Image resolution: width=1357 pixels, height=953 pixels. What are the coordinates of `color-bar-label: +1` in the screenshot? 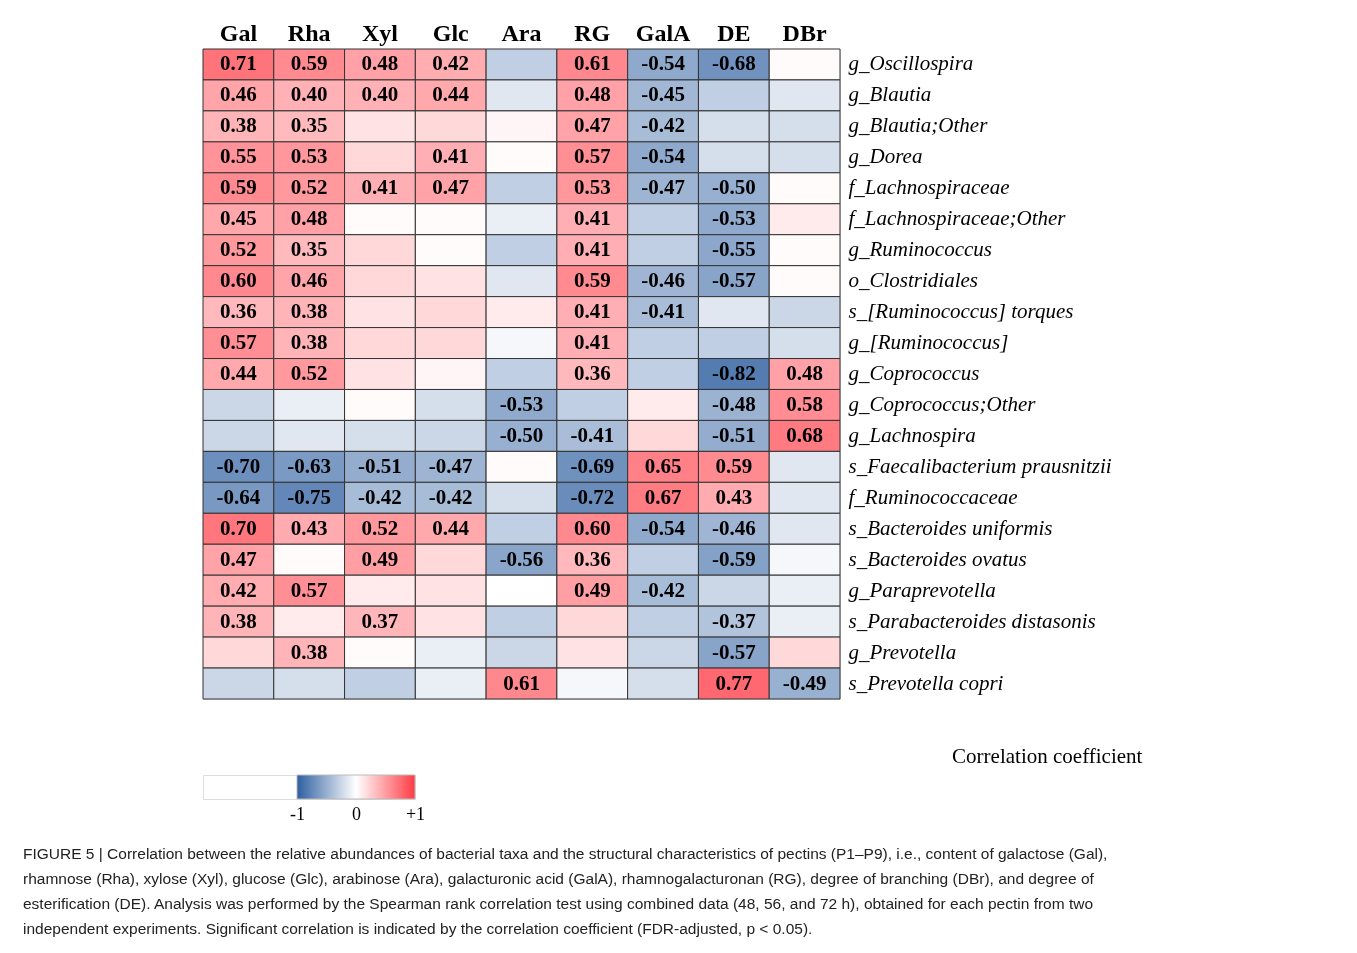 It's located at (415, 813).